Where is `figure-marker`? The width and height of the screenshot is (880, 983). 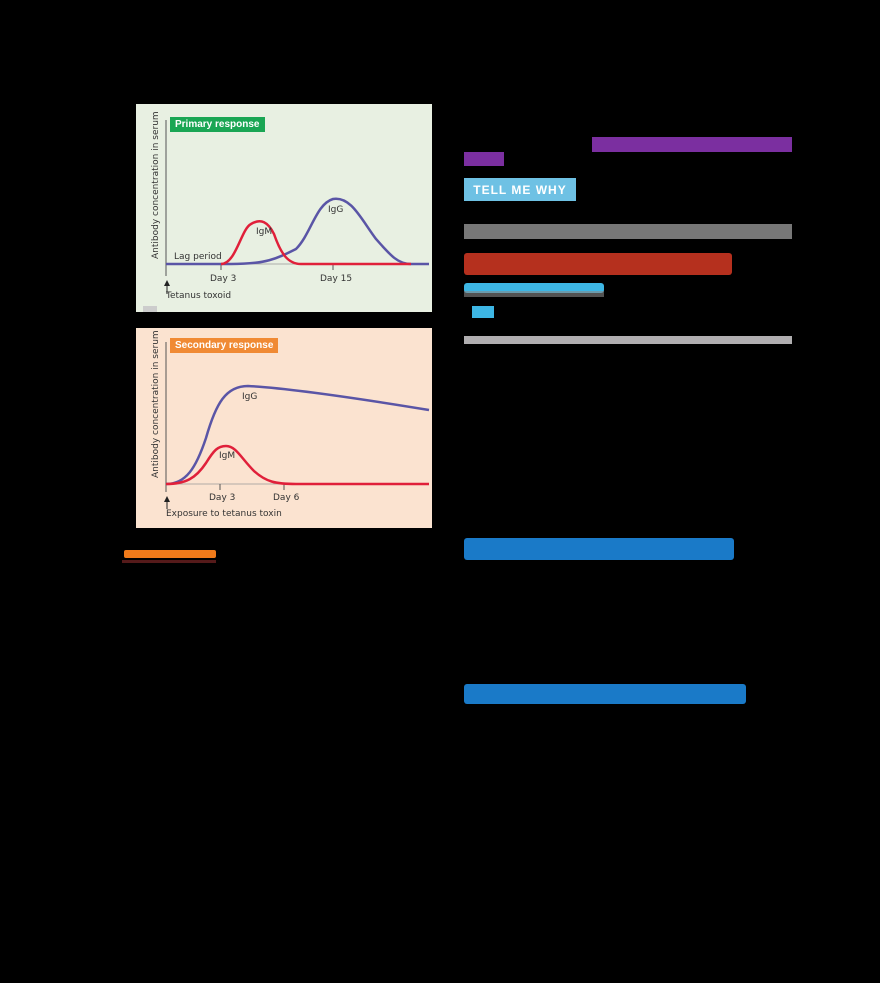
figure-marker is located at coordinates (150, 309).